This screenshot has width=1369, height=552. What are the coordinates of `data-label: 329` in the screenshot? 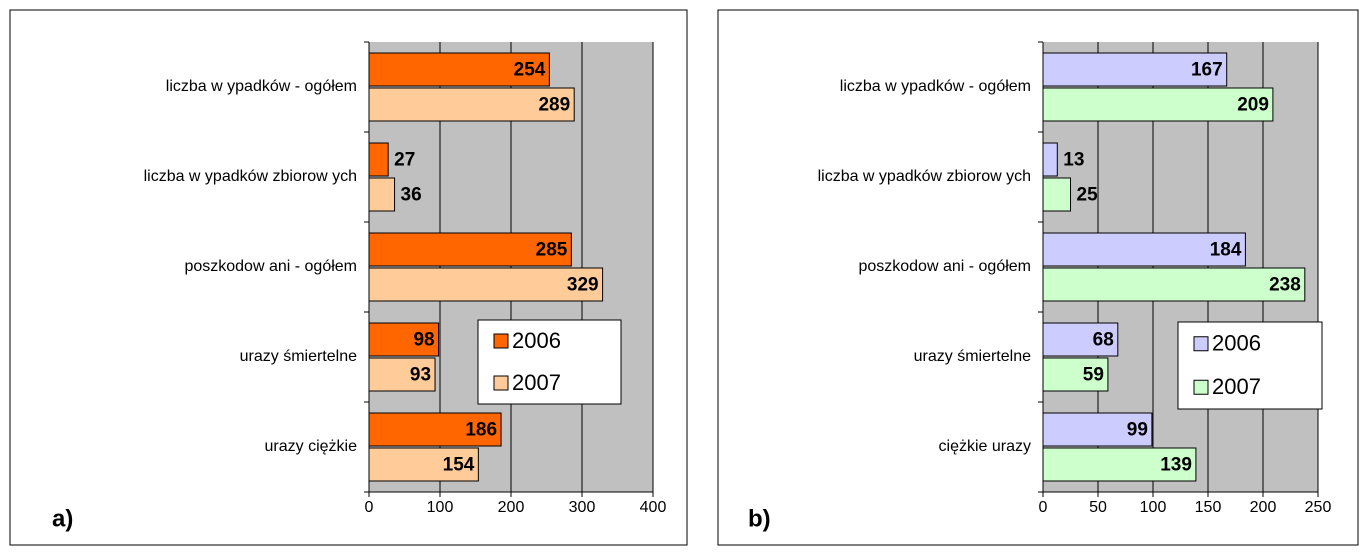 It's located at (583, 285).